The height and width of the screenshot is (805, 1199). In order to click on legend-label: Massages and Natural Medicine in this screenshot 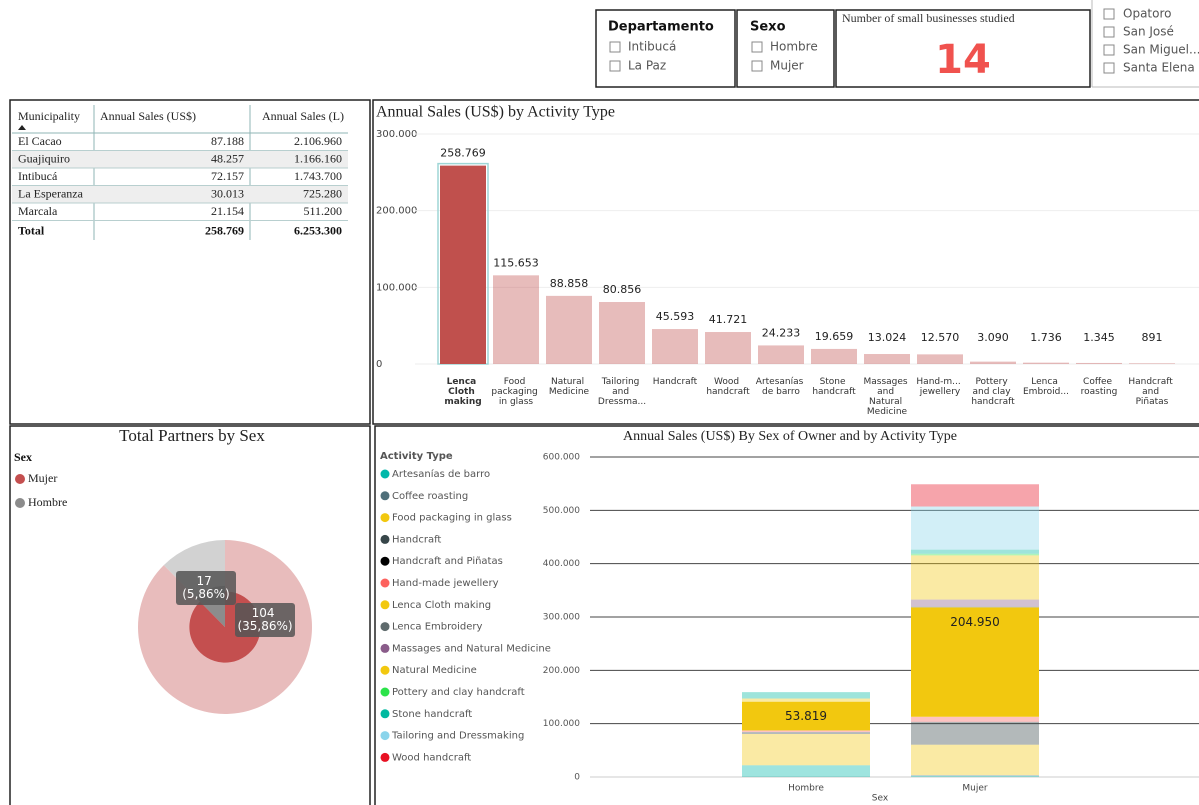, I will do `click(471, 648)`.